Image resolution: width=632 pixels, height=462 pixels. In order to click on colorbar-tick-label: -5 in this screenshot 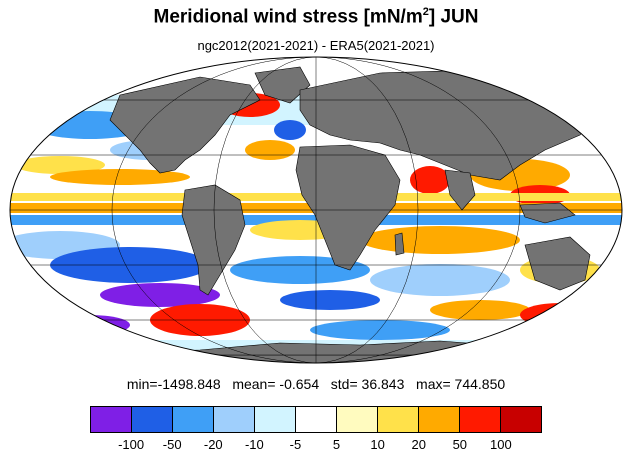, I will do `click(295, 444)`.